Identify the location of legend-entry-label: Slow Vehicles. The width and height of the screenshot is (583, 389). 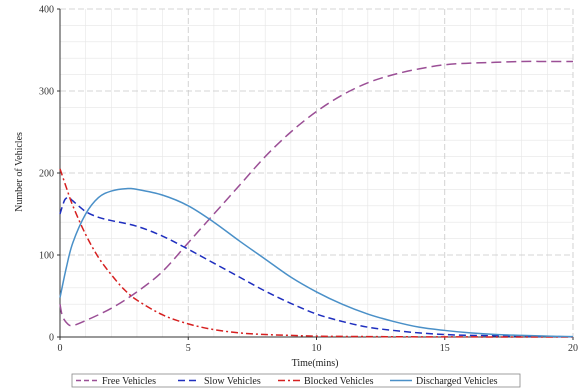
(232, 381).